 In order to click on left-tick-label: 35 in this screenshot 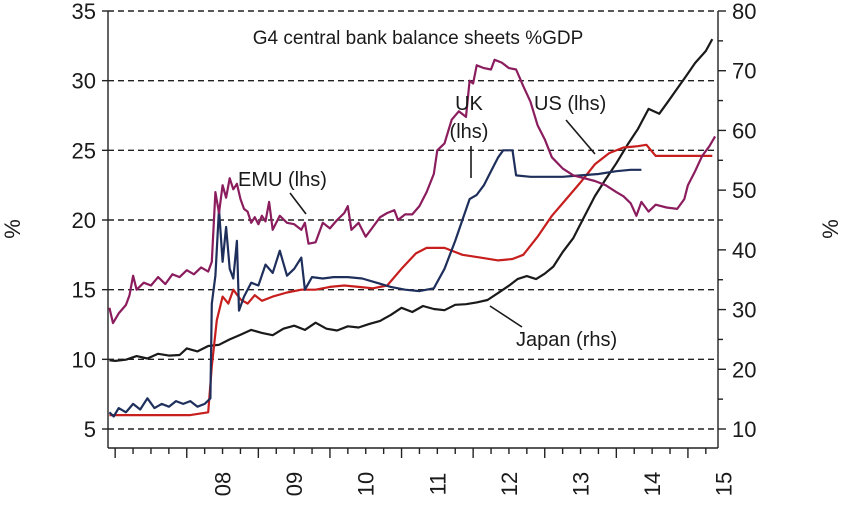, I will do `click(84, 12)`.